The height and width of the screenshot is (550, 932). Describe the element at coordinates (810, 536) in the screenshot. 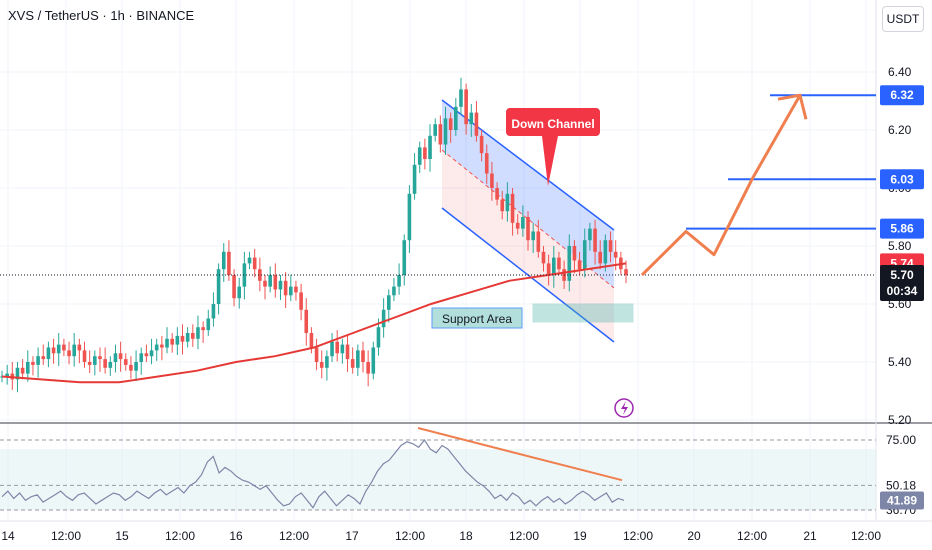

I see `time-tick-label: 21` at that location.